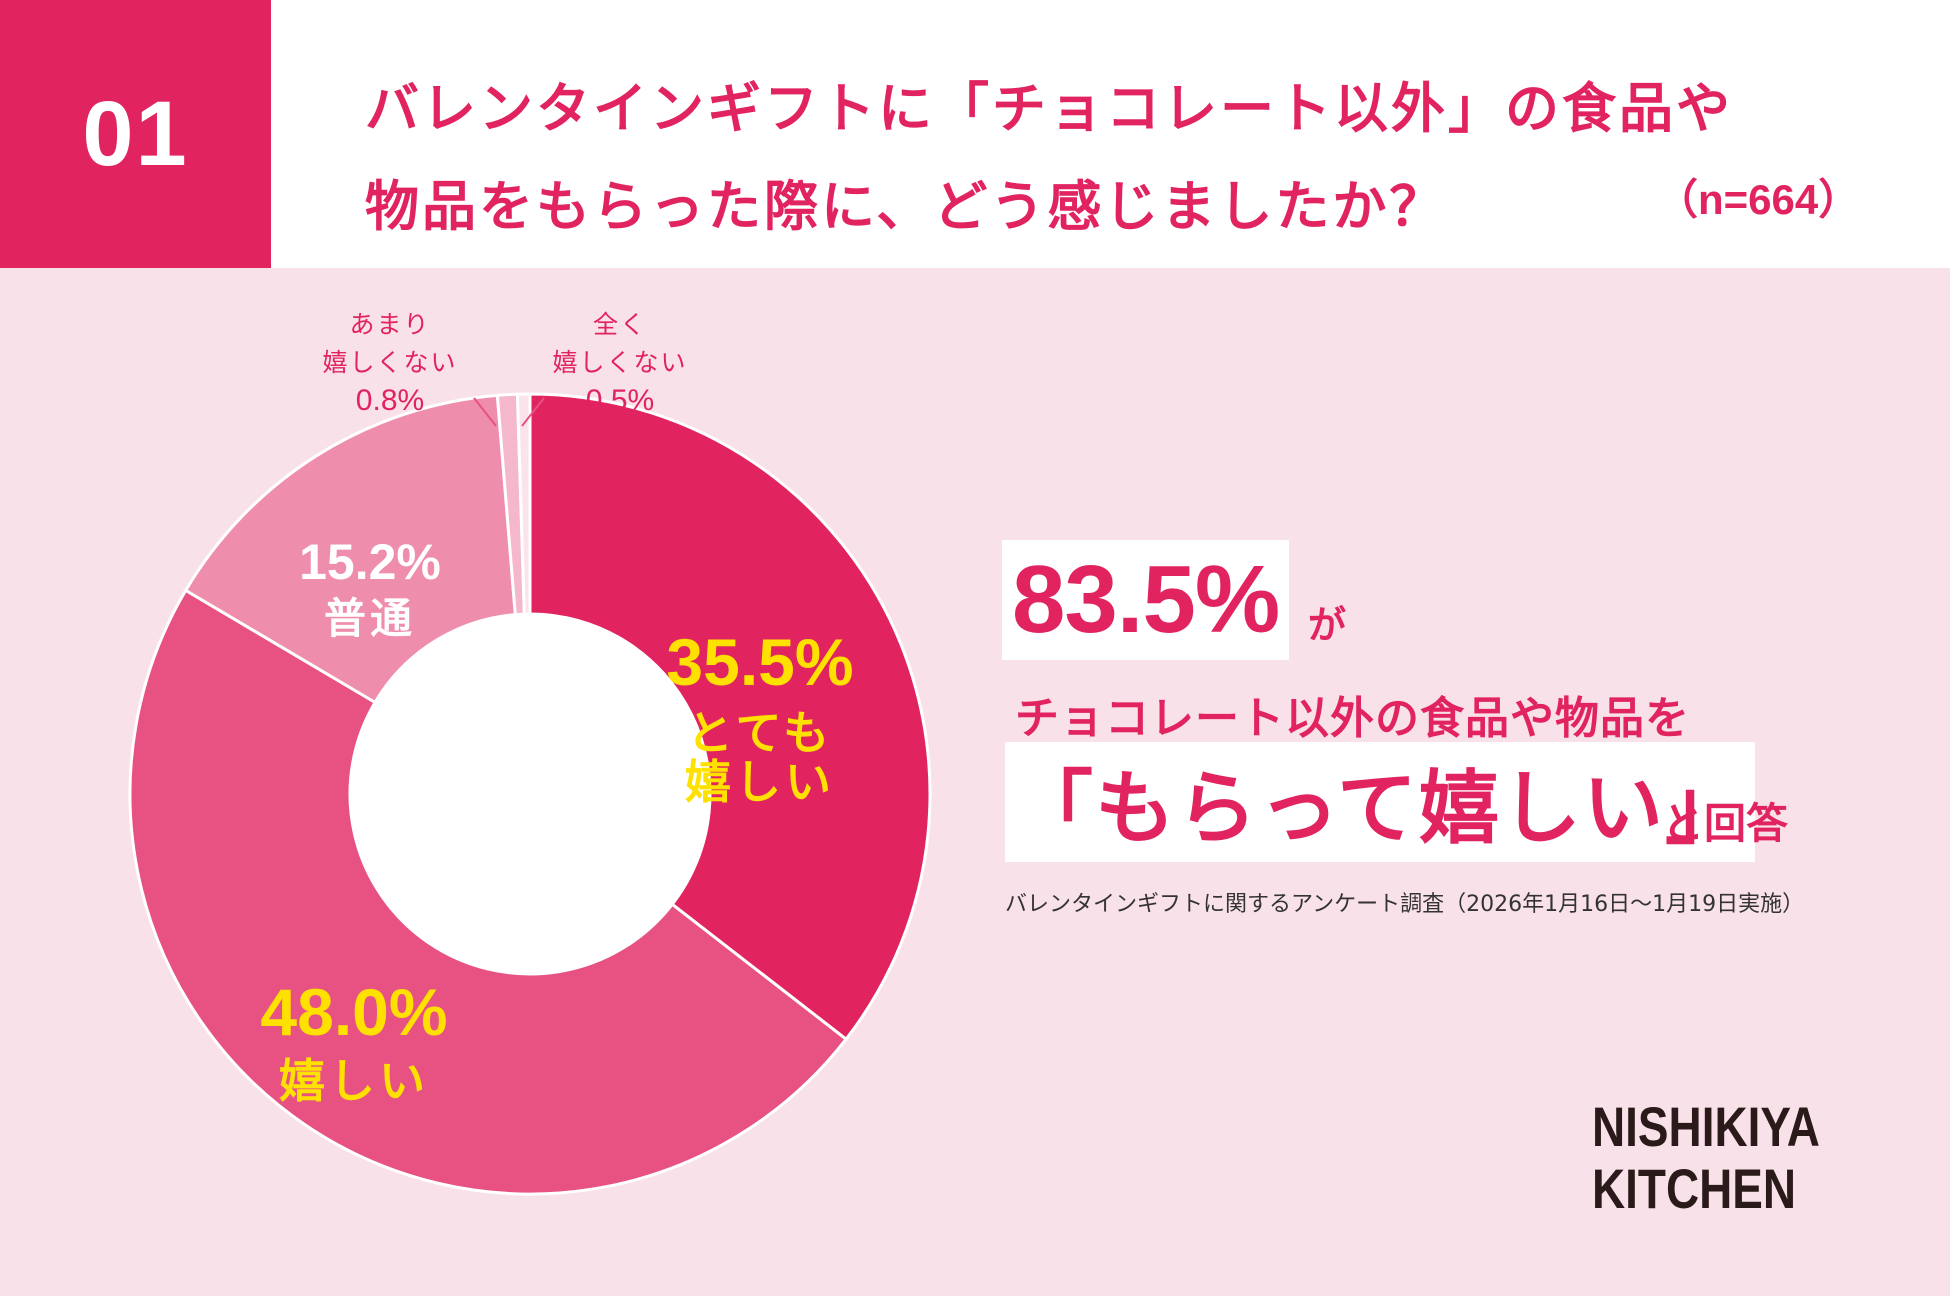  What do you see at coordinates (760, 781) in the screenshot?
I see `slice-name-very-happy-line2: 嬉しい` at bounding box center [760, 781].